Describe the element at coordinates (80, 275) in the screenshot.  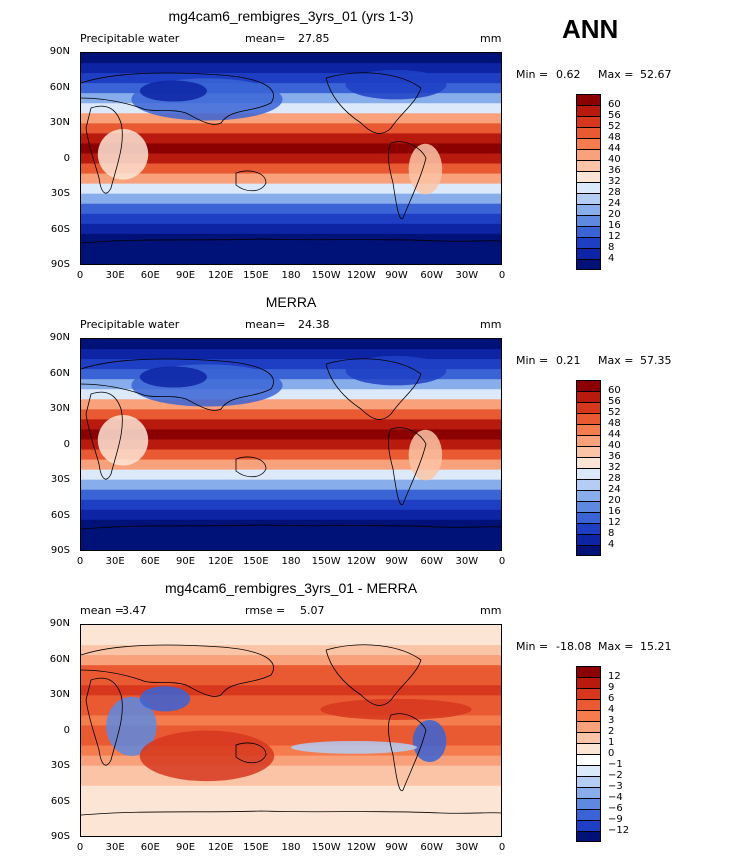
I see `lon-tick-label: 0` at that location.